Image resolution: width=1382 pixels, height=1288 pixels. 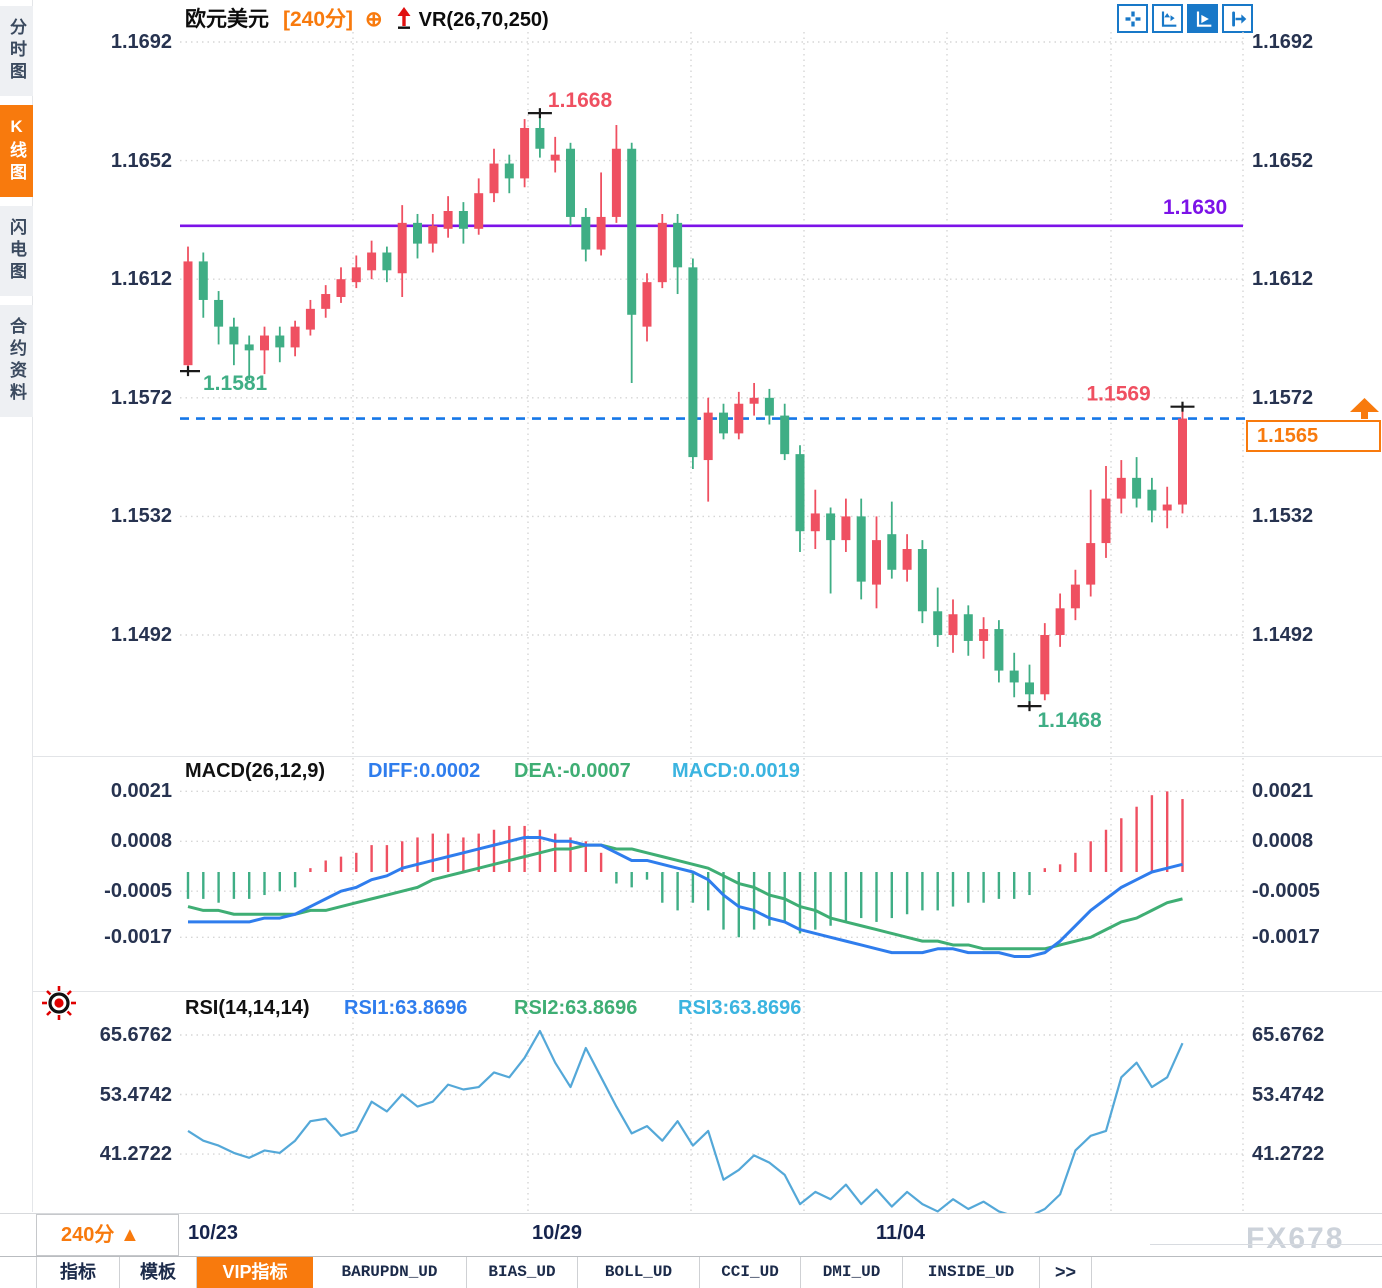 What do you see at coordinates (141, 516) in the screenshot?
I see `price-axis-label: 1.1532` at bounding box center [141, 516].